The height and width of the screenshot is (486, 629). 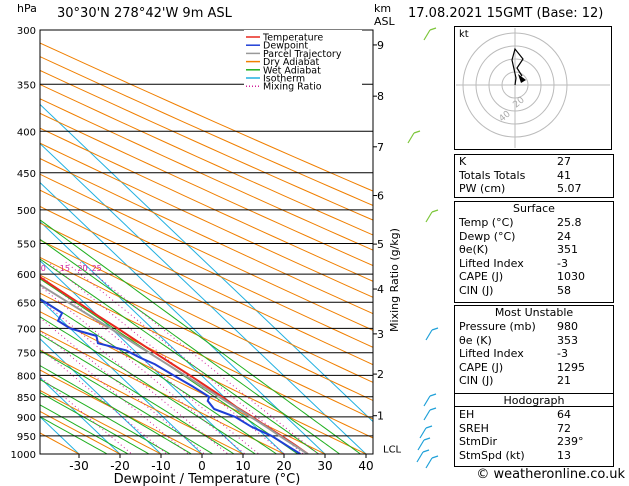 I want to click on k-index-label: K, so click(x=463, y=161).